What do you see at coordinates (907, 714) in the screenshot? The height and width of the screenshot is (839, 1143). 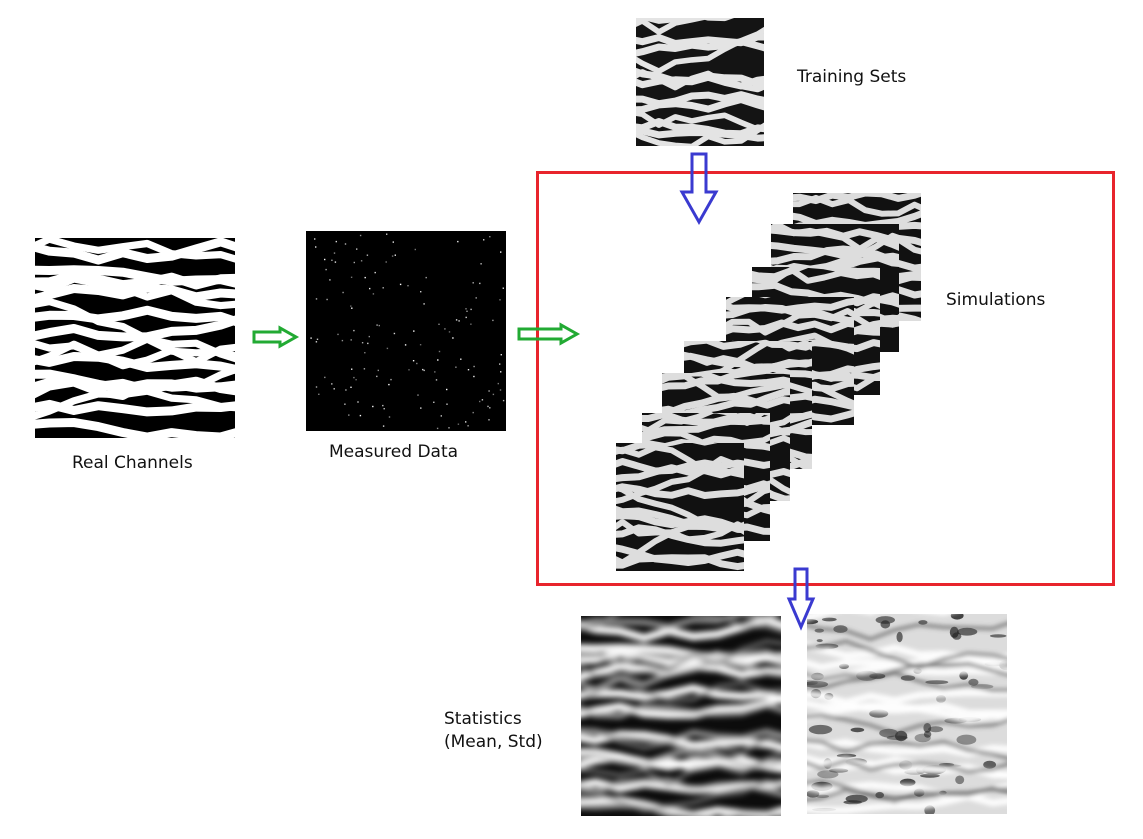 I see `std-statistics-image` at bounding box center [907, 714].